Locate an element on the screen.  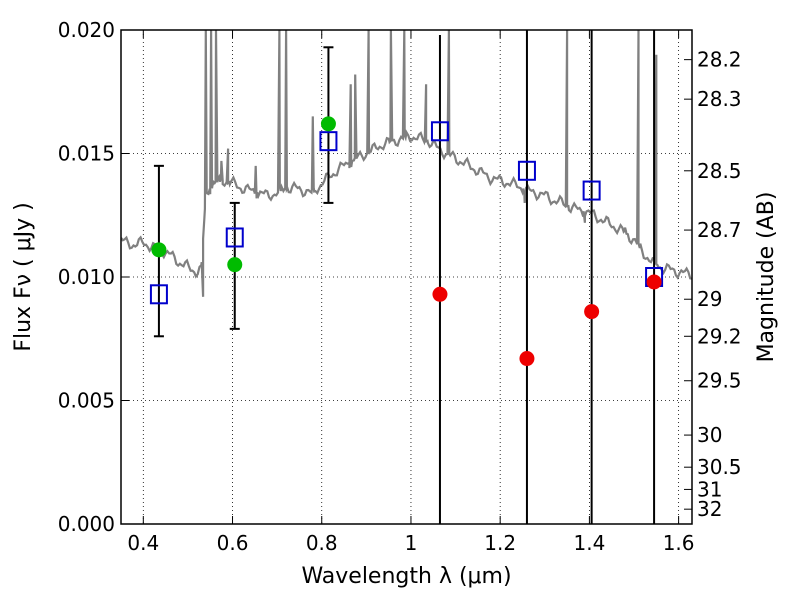
x-tick-label: 1.4 is located at coordinates (589, 543).